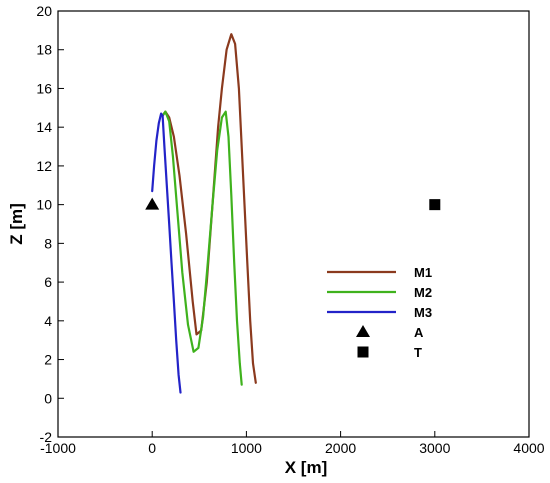 This screenshot has width=550, height=483. What do you see at coordinates (152, 448) in the screenshot?
I see `x-tick-label: 0` at bounding box center [152, 448].